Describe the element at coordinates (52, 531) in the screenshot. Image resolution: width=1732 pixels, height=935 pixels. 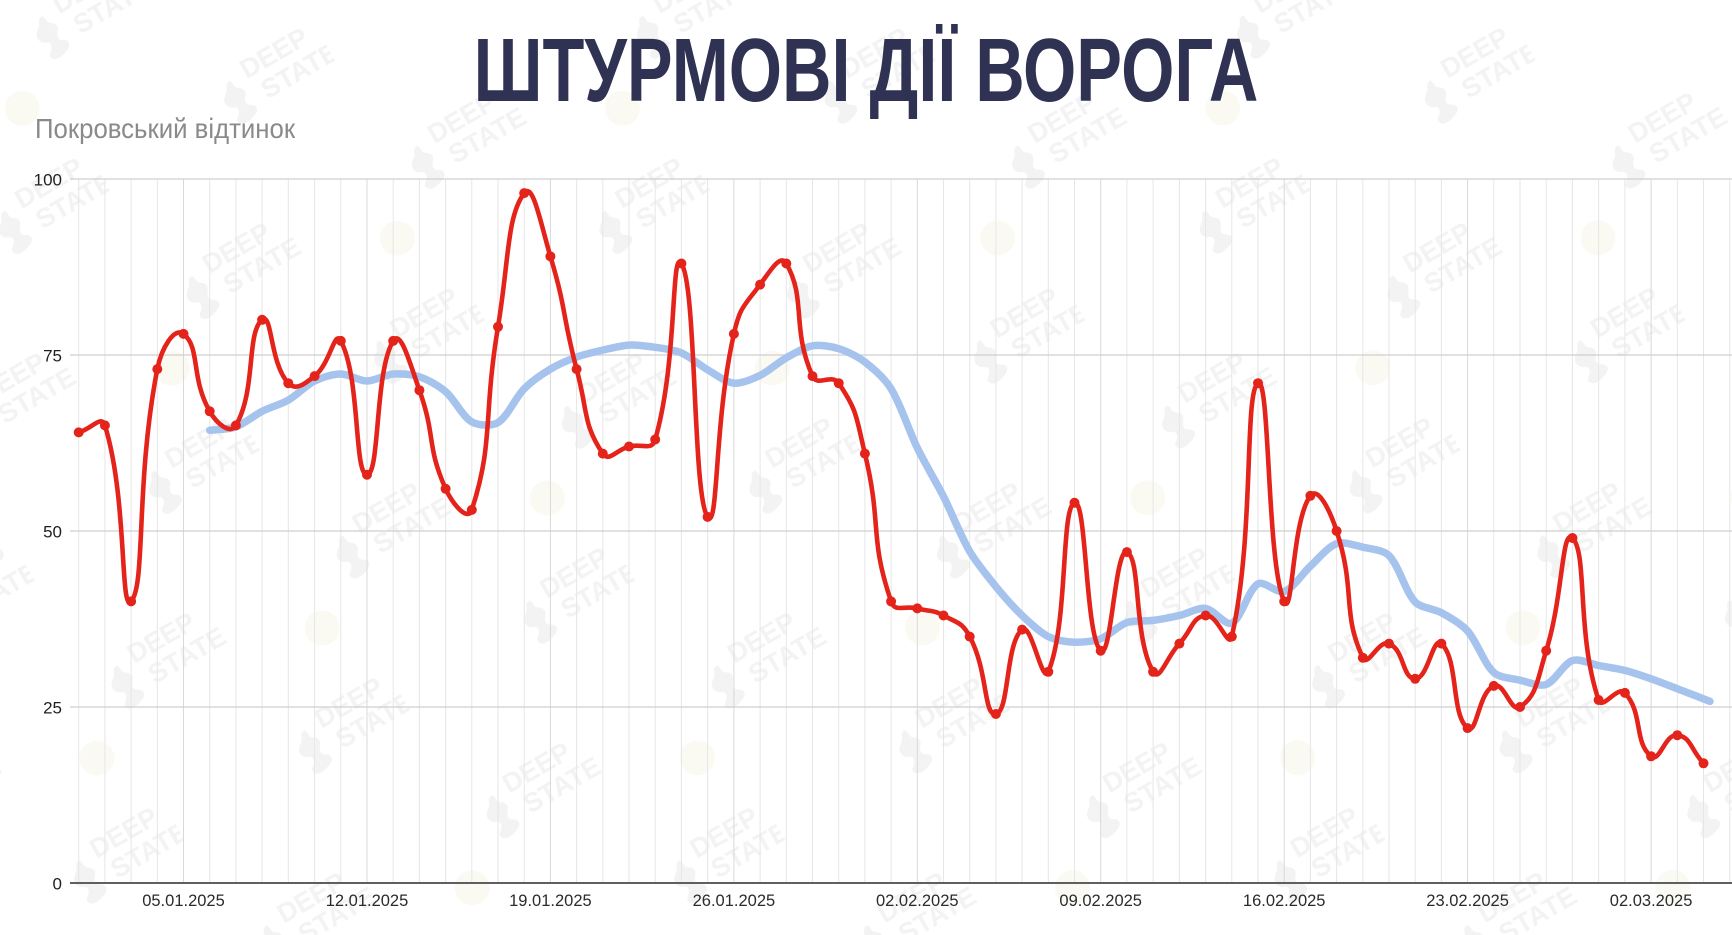
I see `svg-text: 50` at that location.